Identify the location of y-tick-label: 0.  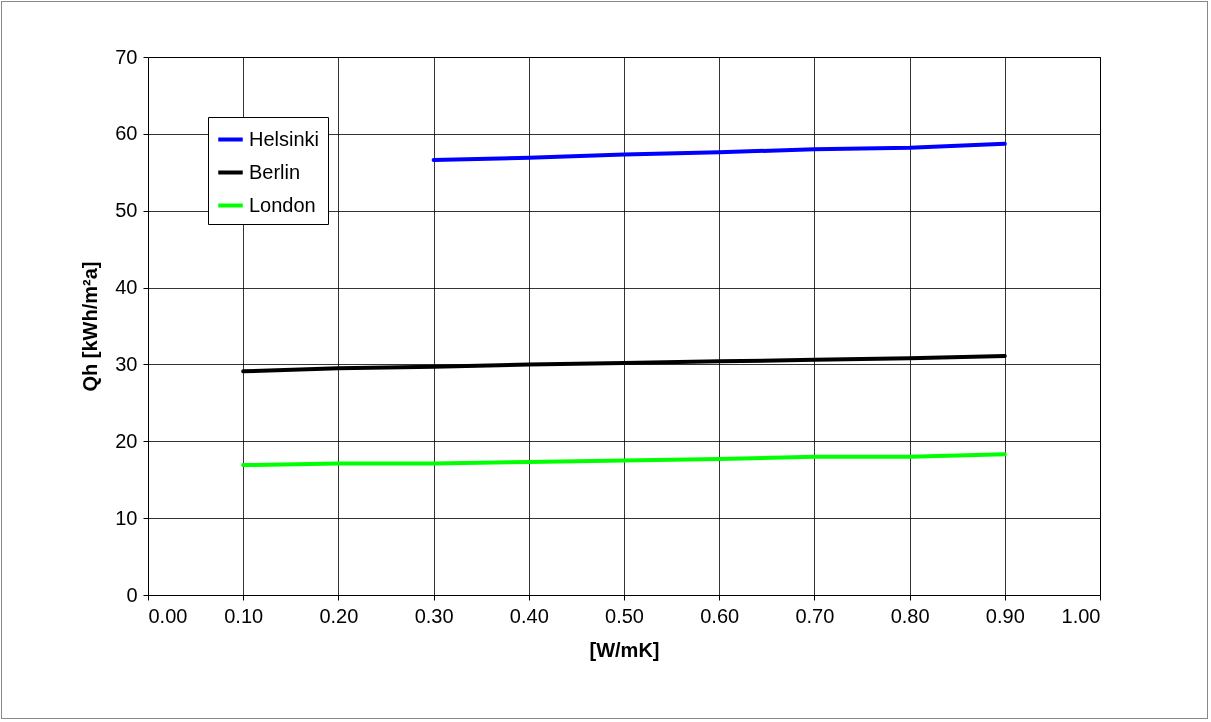
(132, 594).